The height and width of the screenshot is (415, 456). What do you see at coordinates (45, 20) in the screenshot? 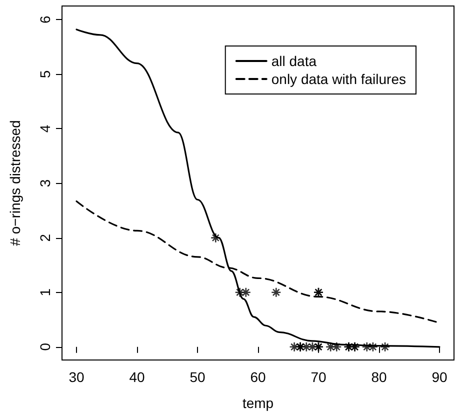
I see `y-tick-label: 6` at bounding box center [45, 20].